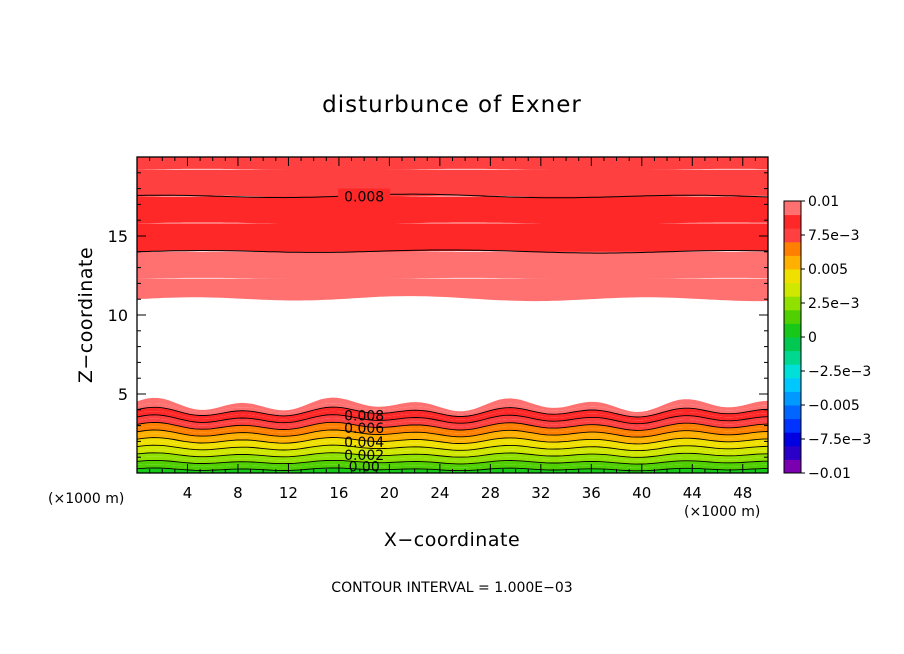  I want to click on chart-title: disturbunce of Exner, so click(452, 105).